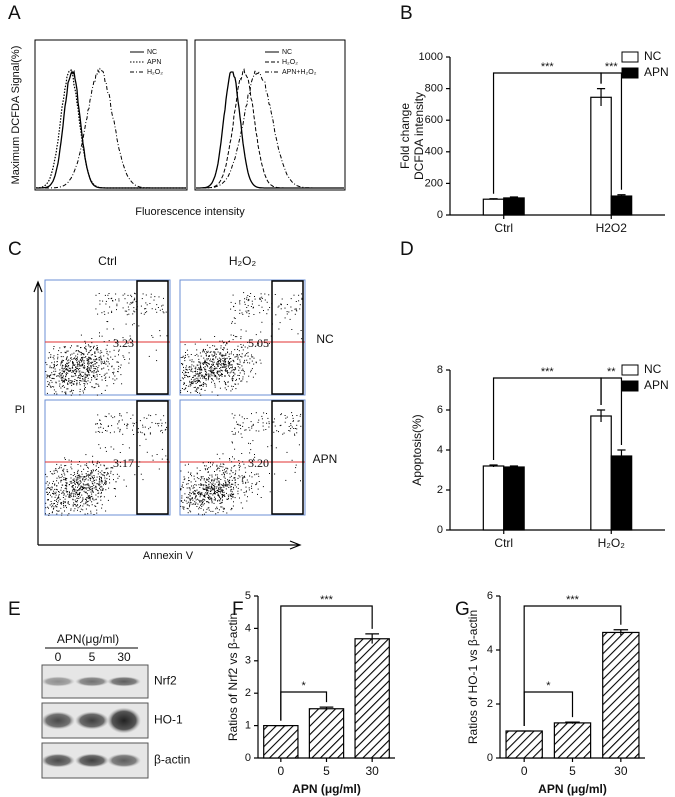 The width and height of the screenshot is (675, 797). Describe the element at coordinates (656, 72) in the screenshot. I see `legend-label: APN` at that location.